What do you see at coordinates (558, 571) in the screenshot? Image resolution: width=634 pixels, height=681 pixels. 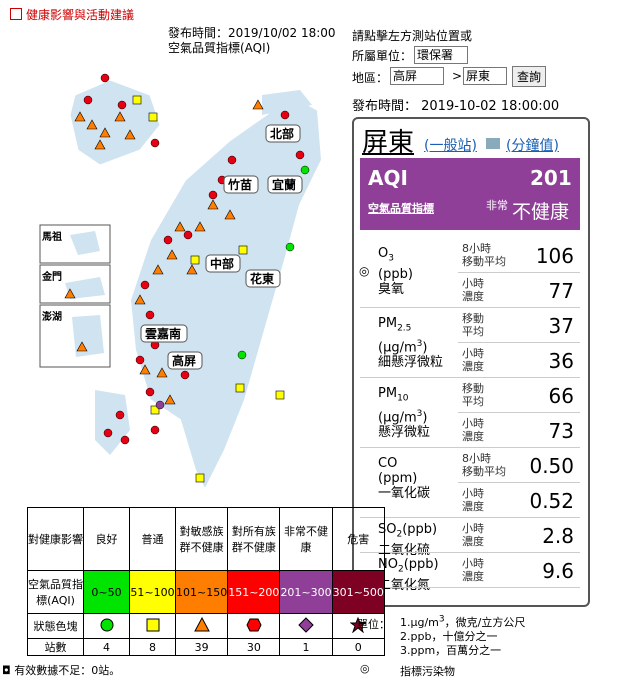 I see `row-value: 9.6` at bounding box center [558, 571].